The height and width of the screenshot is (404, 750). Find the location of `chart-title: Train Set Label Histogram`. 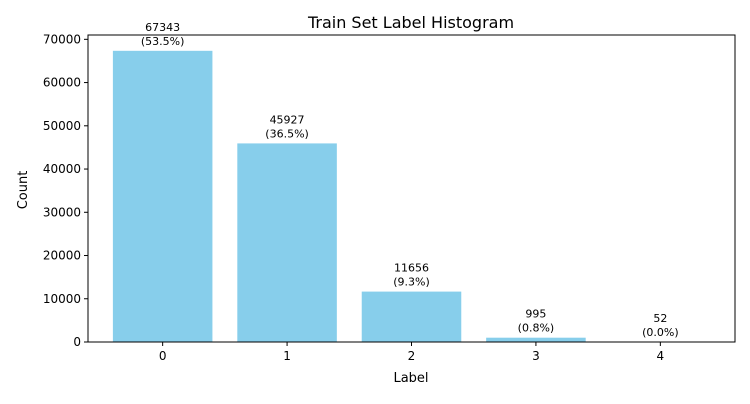

chart-title: Train Set Label Histogram is located at coordinates (410, 22).